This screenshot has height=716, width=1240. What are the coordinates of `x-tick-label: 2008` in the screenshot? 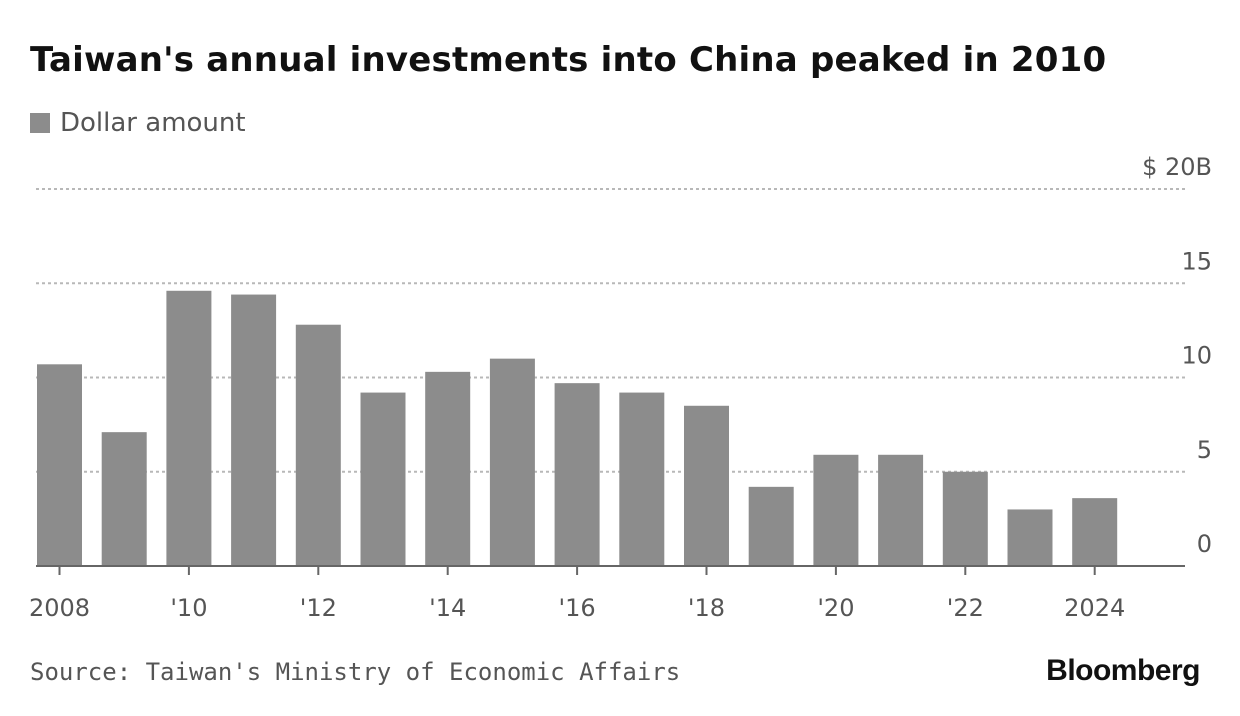 It's located at (59, 608).